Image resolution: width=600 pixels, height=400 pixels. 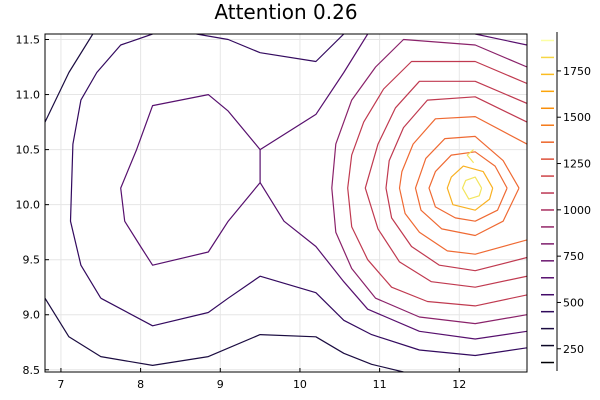 I want to click on y-tick-label: 9.0, so click(x=32, y=315).